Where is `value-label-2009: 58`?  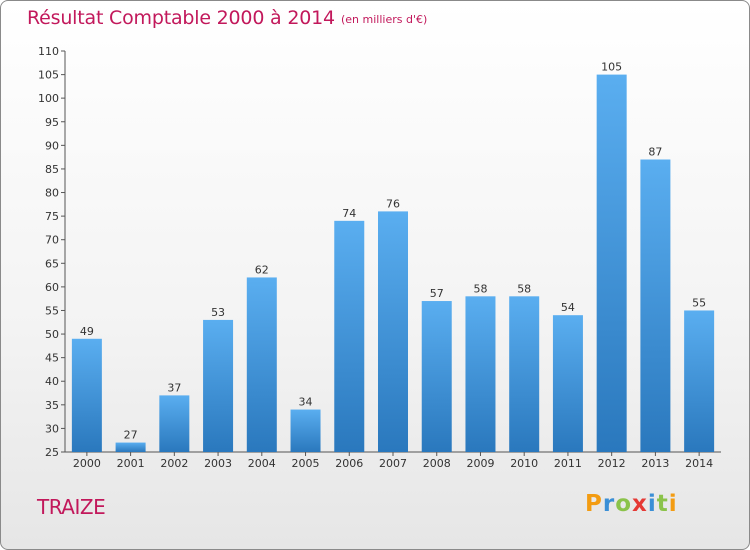 value-label-2009: 58 is located at coordinates (480, 288).